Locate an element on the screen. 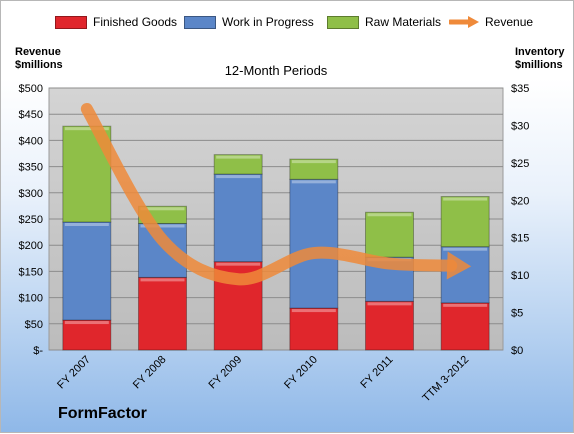 The height and width of the screenshot is (434, 574). right-axis-title-line1: Inventory is located at coordinates (540, 52).